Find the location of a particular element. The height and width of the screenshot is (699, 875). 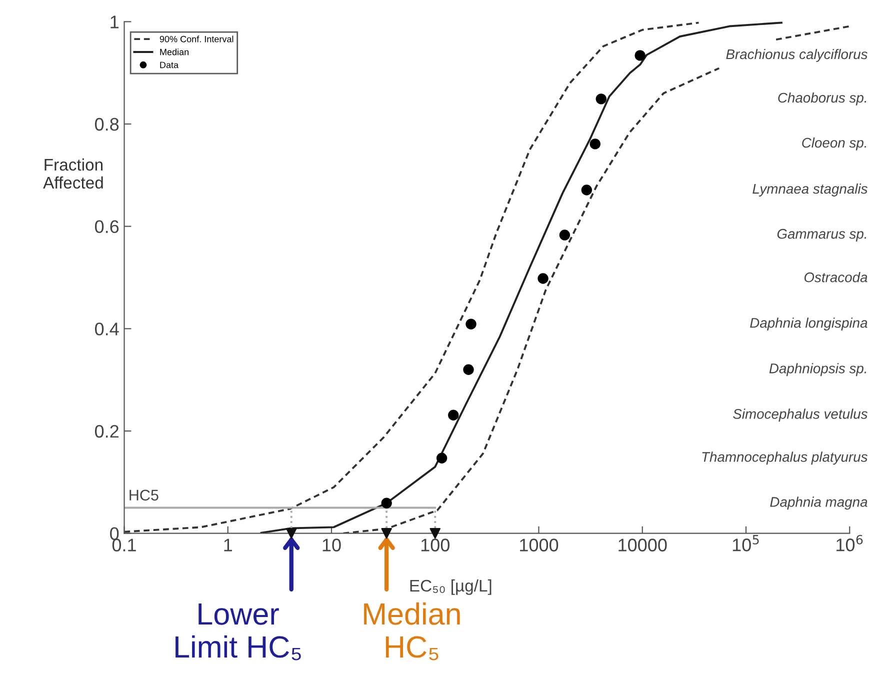

x-tick-label: 1000 is located at coordinates (539, 545).